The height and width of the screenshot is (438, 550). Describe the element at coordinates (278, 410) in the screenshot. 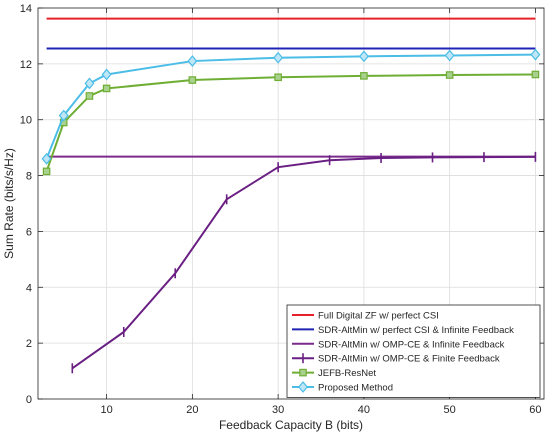

I see `x-tick-label: 30` at that location.